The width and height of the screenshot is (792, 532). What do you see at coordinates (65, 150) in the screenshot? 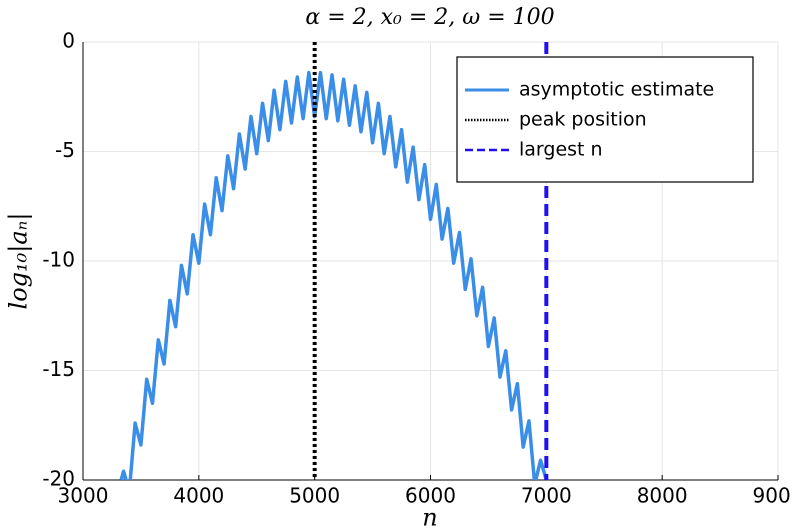
I see `y-tick-label: -5` at bounding box center [65, 150].